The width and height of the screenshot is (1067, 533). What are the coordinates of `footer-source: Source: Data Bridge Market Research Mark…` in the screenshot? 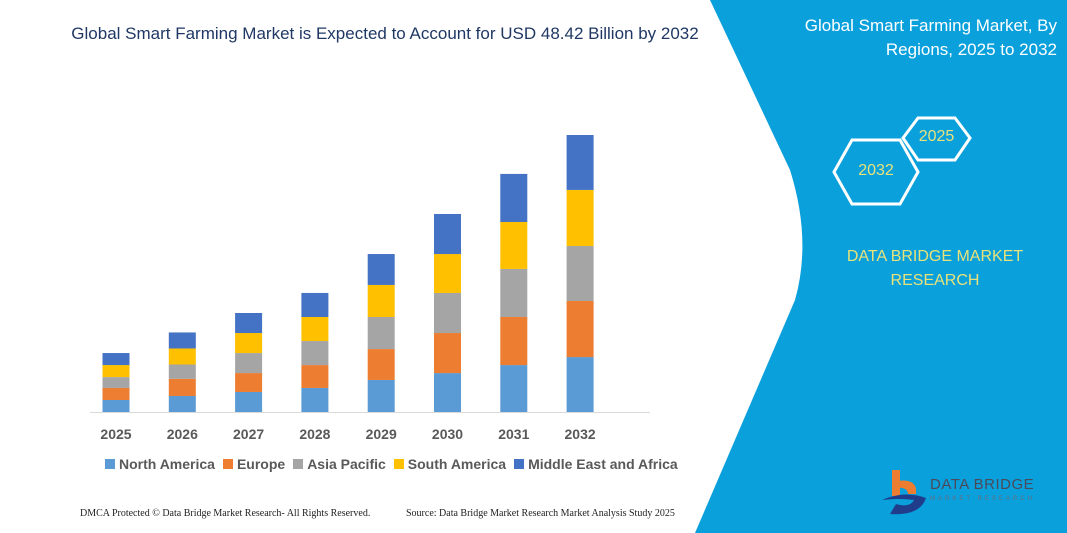 It's located at (540, 513).